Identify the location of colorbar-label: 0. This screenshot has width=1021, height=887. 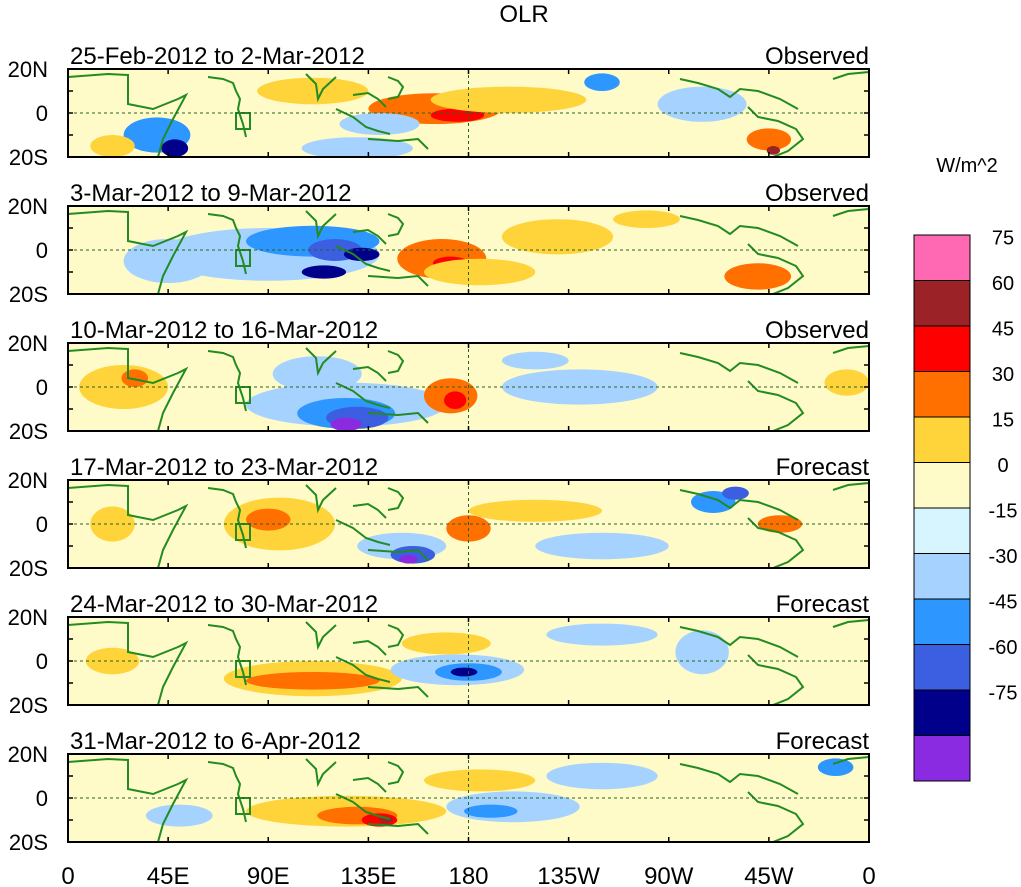
(1002, 466).